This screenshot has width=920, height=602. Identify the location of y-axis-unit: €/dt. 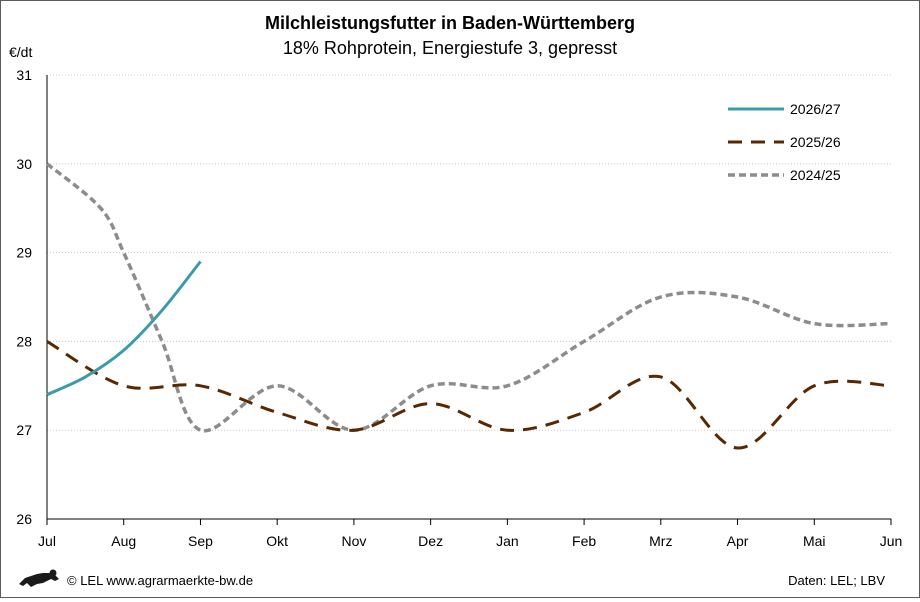
(20, 52).